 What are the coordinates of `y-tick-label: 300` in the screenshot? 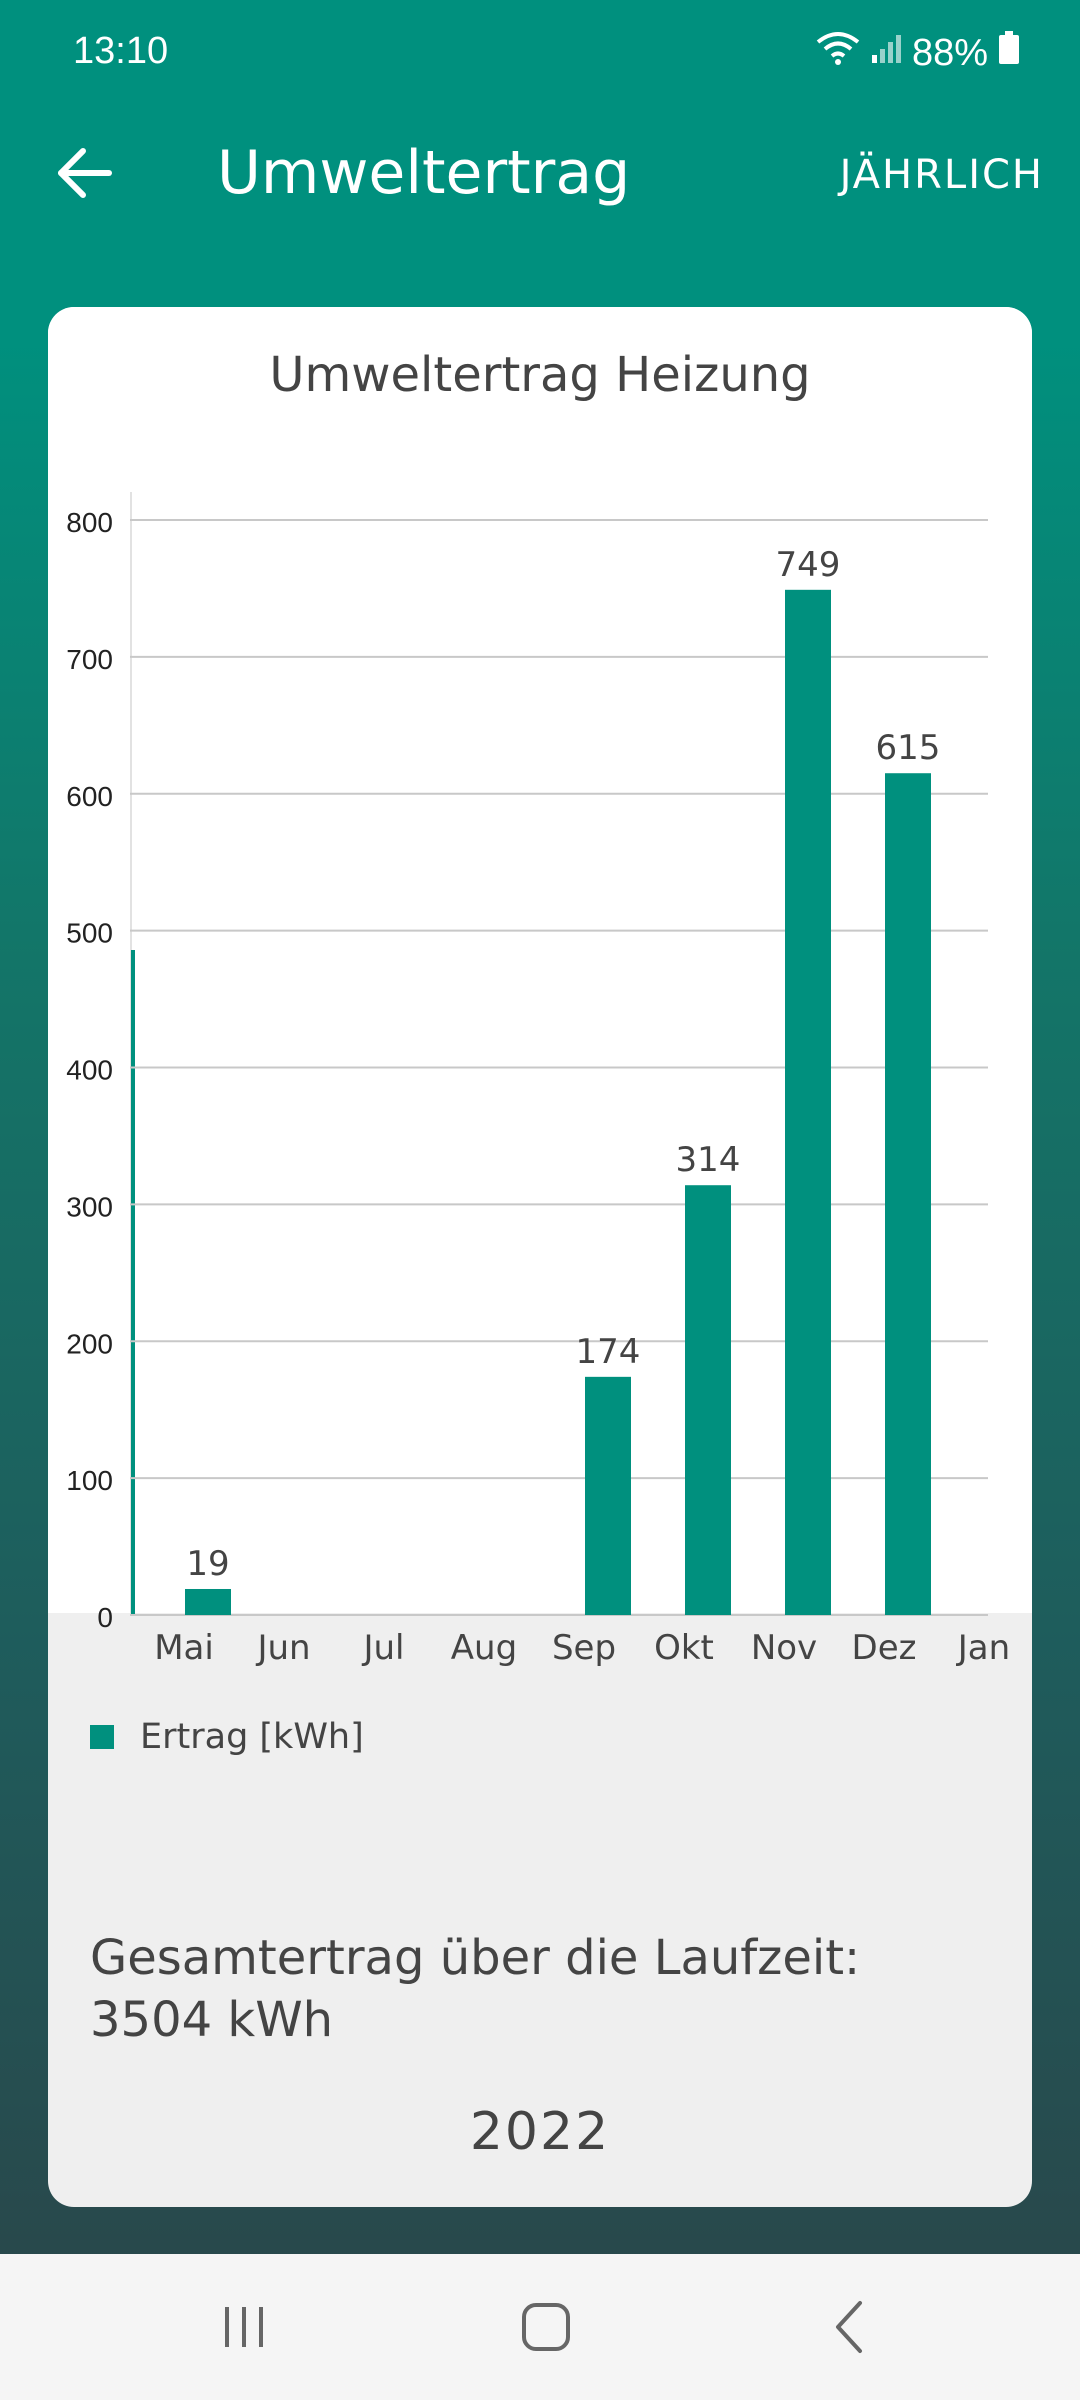 It's located at (89, 1206).